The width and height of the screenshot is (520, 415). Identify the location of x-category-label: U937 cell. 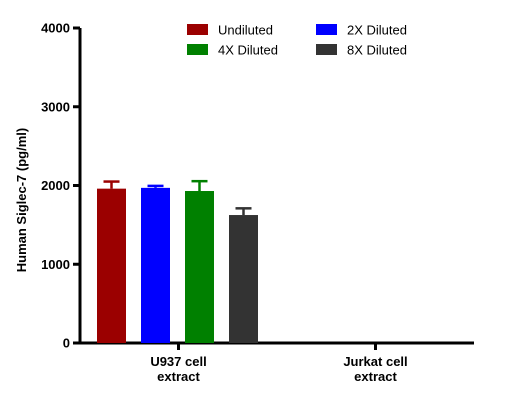
(178, 361).